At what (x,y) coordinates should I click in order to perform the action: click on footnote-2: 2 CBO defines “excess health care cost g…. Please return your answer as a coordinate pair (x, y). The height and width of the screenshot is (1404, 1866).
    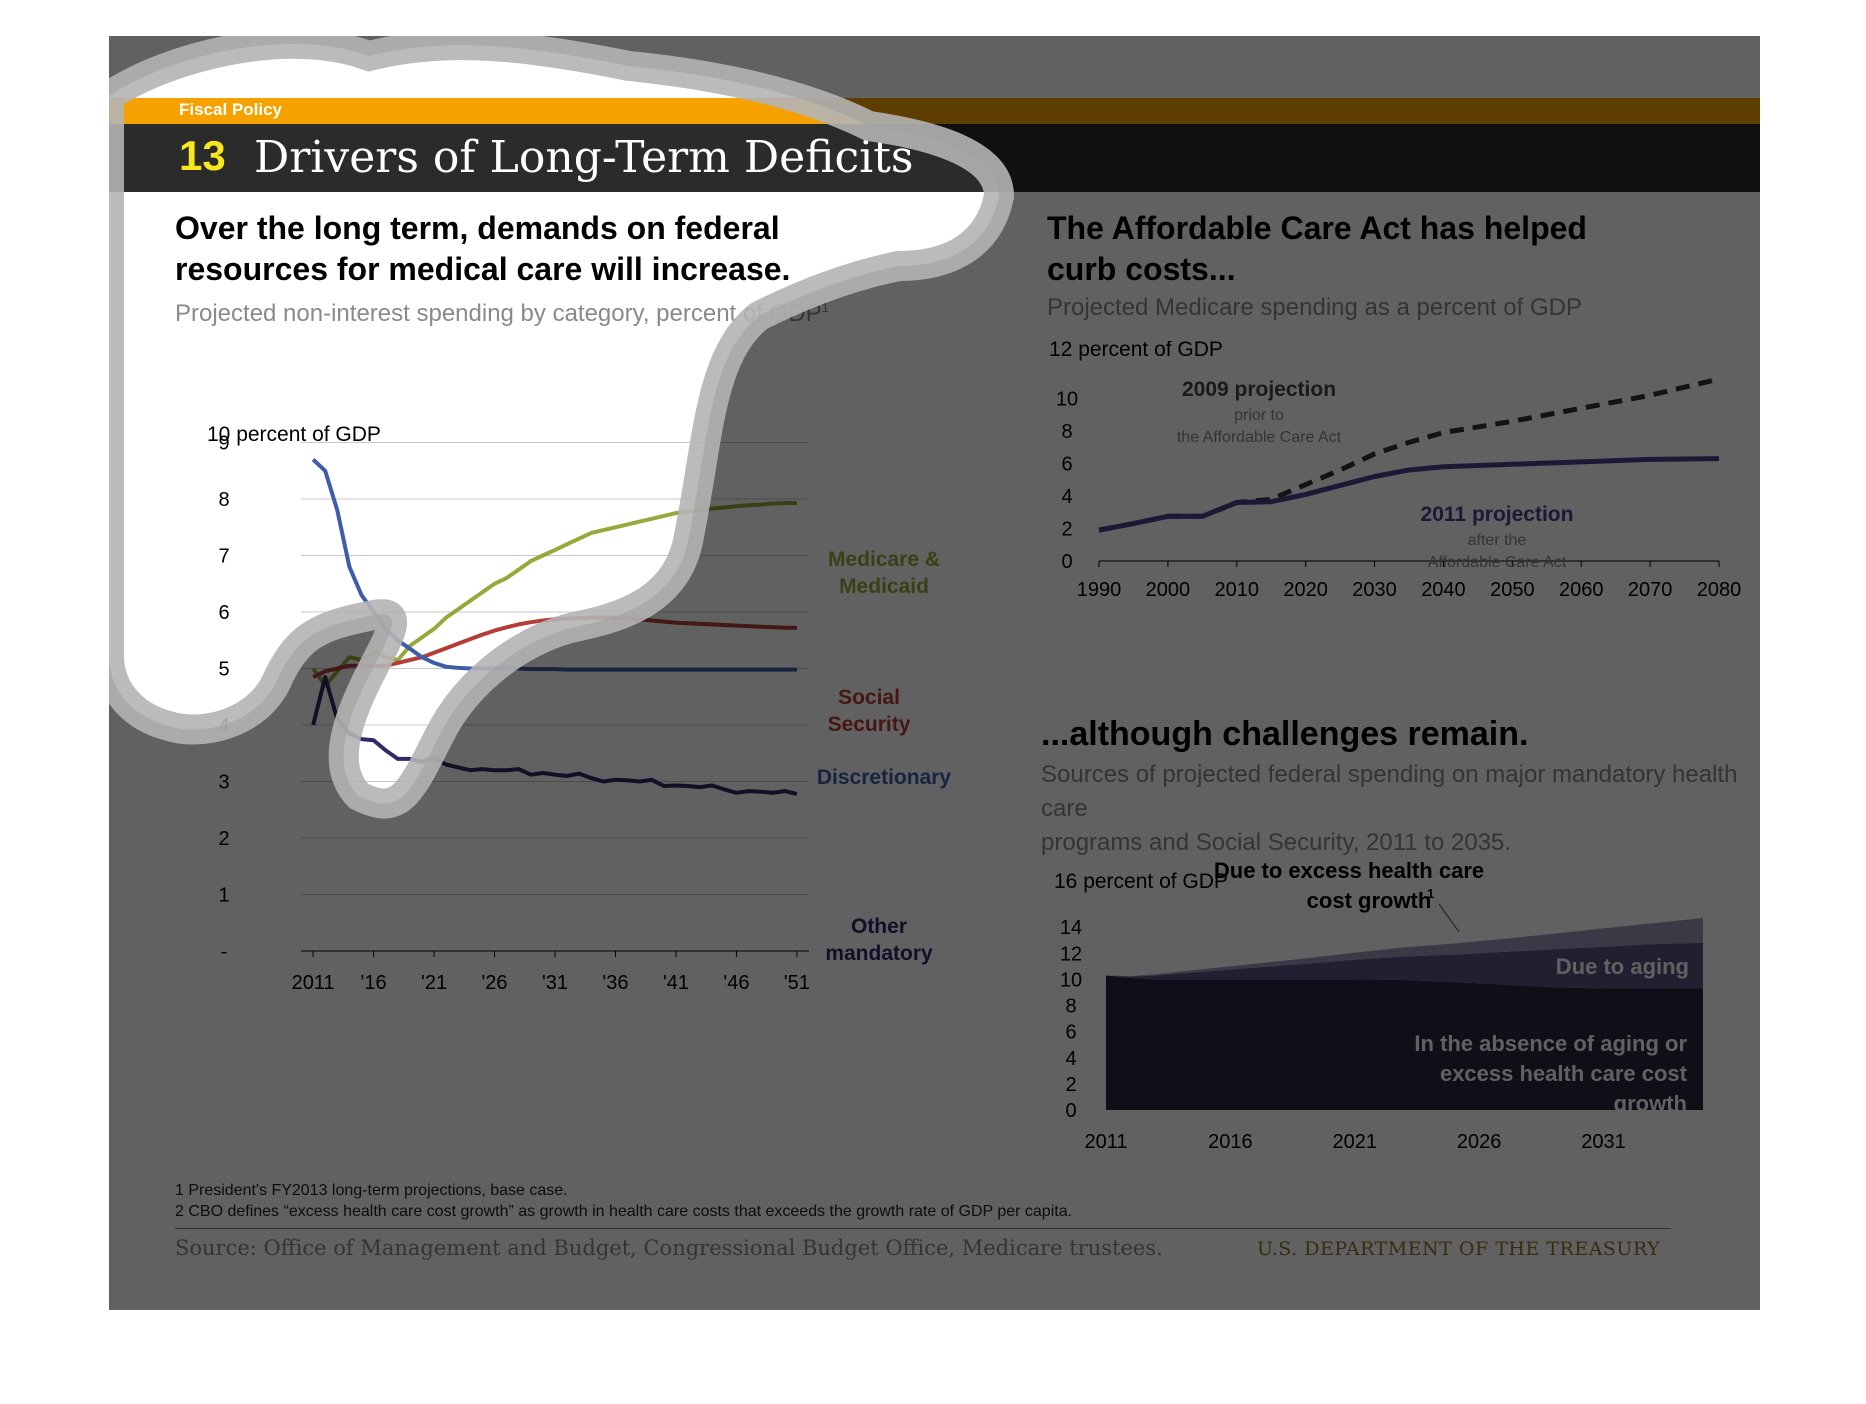
    Looking at the image, I should click on (624, 1211).